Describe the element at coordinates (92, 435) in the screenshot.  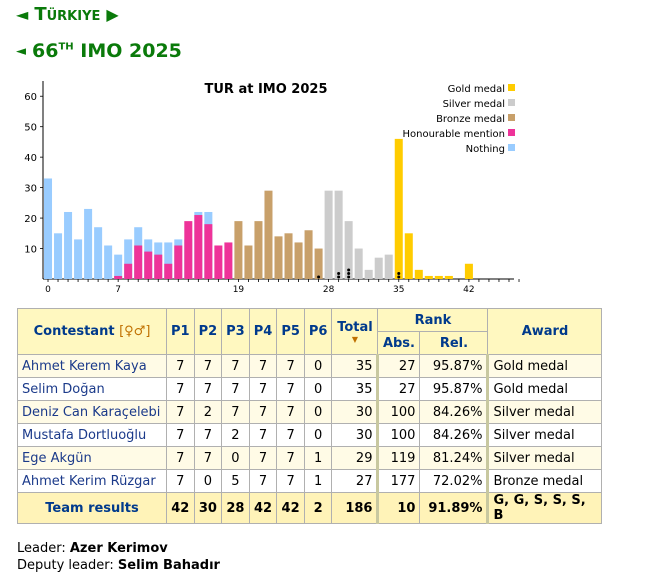
I see `contestant-name-link: Mustafa Dortluoğlu` at that location.